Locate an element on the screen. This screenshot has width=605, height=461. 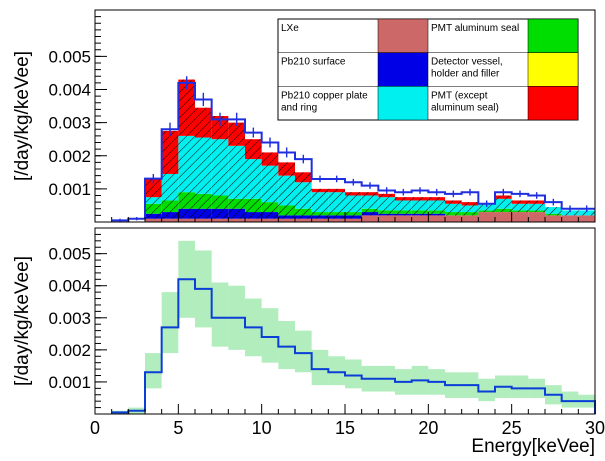
legend-label-line: holder and filler is located at coordinates (465, 74).